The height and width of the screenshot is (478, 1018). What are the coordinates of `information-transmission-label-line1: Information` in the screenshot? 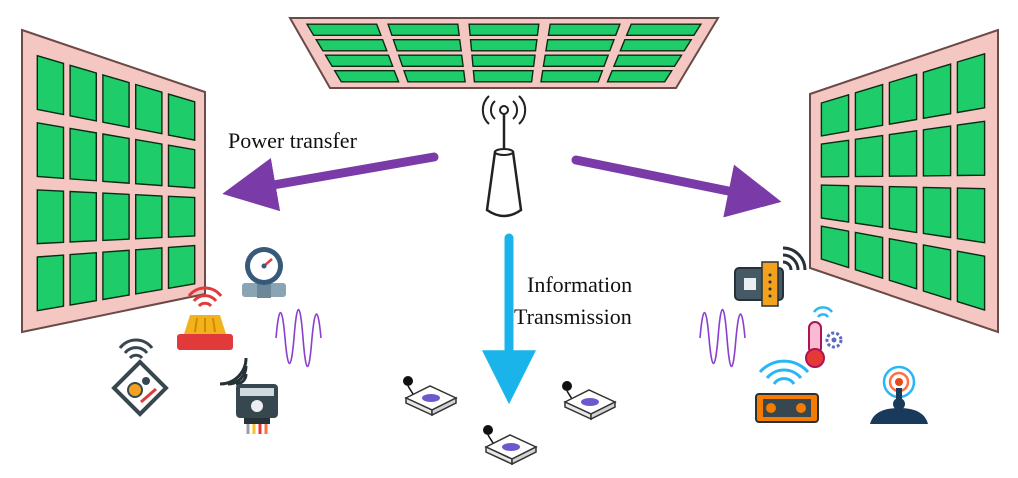 It's located at (580, 284).